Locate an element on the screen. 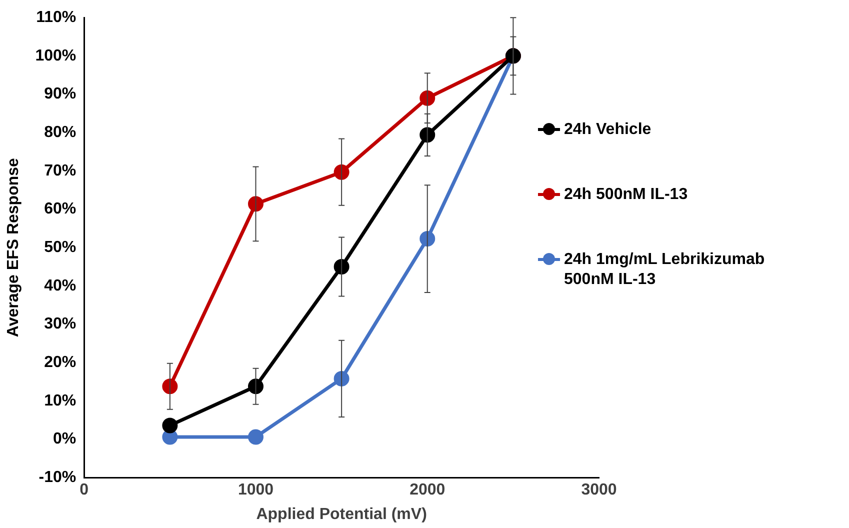 This screenshot has height=528, width=849. x-tick-label: 3000 is located at coordinates (599, 490).